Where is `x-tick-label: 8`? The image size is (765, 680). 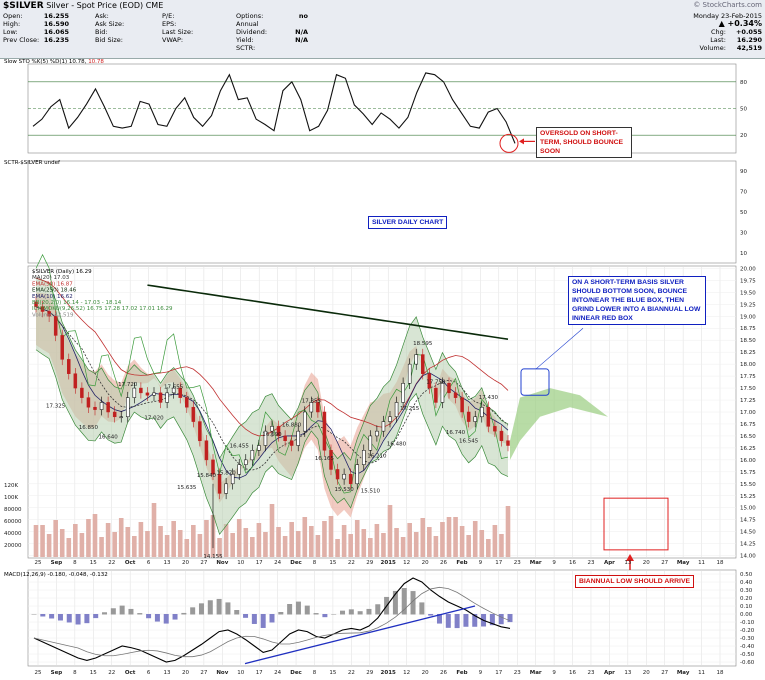
x-tick-label: 8 is located at coordinates (315, 673).